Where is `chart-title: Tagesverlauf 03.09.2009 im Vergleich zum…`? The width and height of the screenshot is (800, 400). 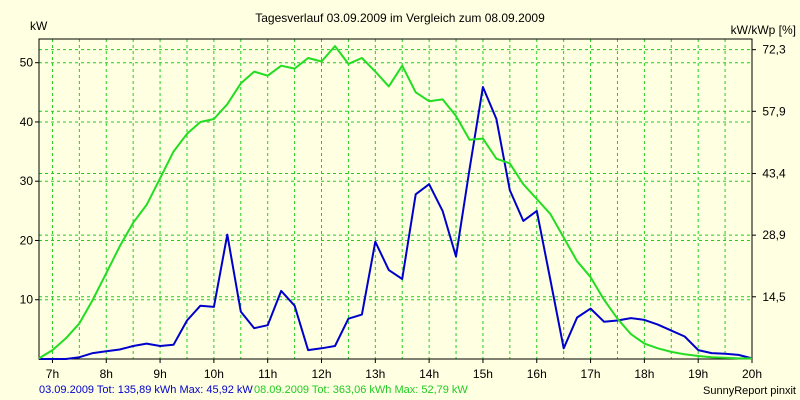
chart-title: Tagesverlauf 03.09.2009 im Vergleich zum… is located at coordinates (400, 18).